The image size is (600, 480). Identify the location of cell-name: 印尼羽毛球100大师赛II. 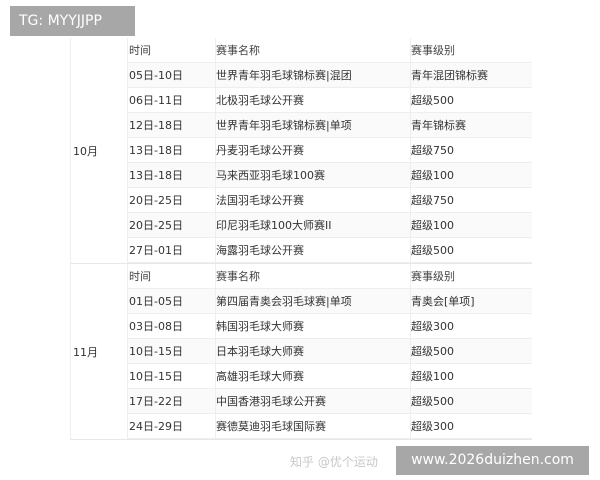
(312, 225).